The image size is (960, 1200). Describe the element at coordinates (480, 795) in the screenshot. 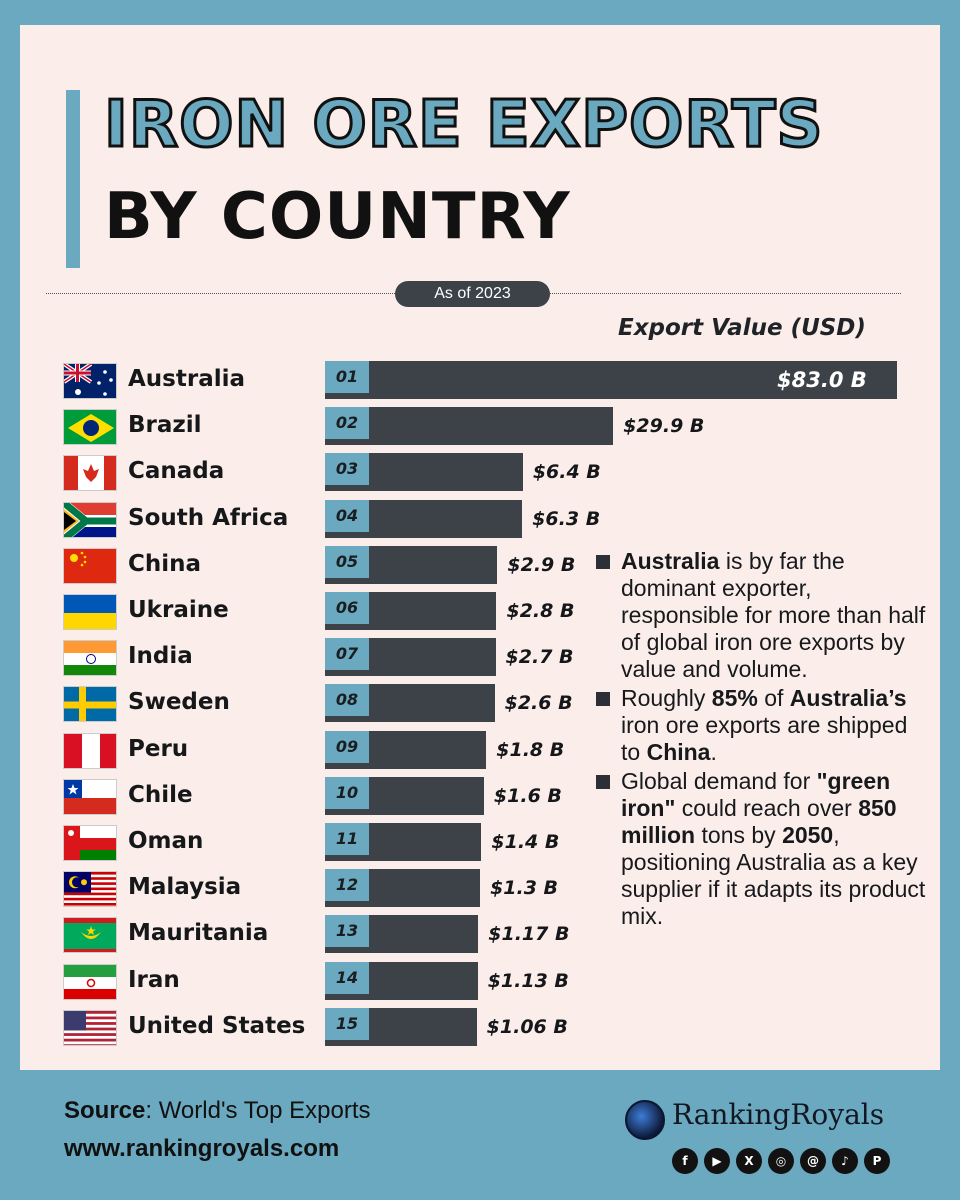

I see `chart-row: Chile 10 $1.6 B` at that location.